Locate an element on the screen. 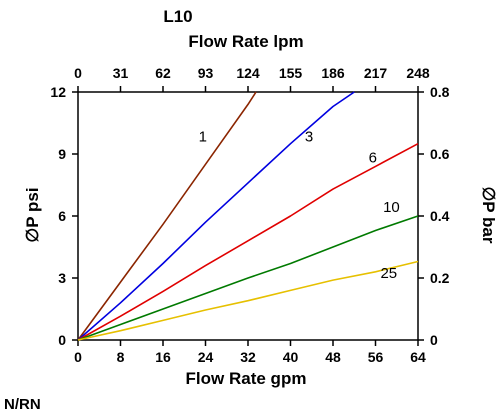  x-axis-label: Flow Rate gpm is located at coordinates (246, 378).